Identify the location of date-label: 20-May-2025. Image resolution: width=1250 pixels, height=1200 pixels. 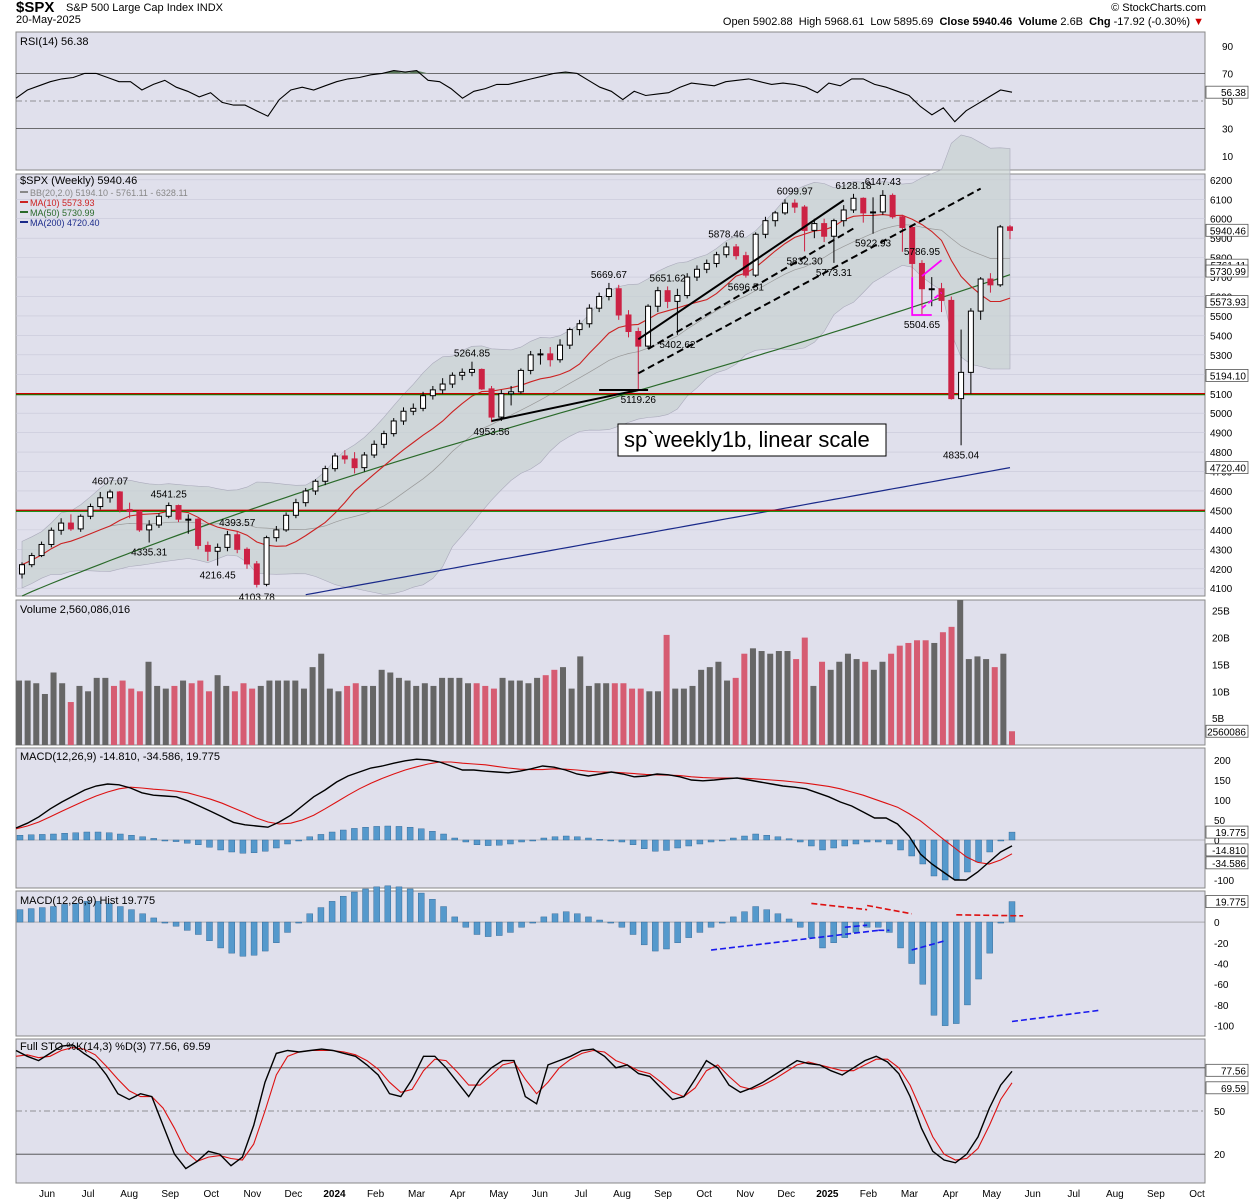
(48, 20).